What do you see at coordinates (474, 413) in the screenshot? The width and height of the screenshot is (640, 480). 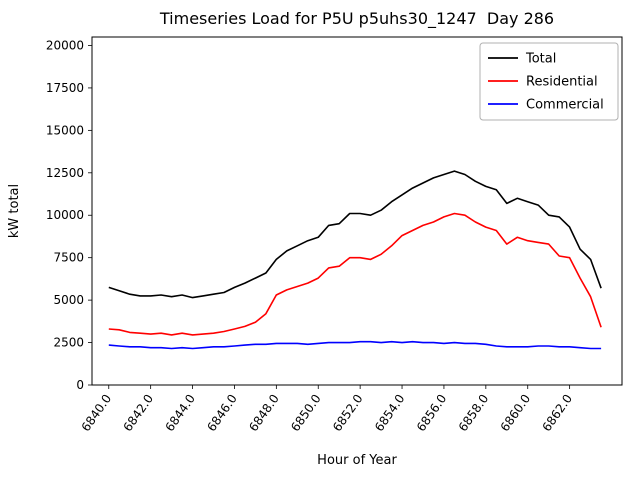 I see `x-tick-label: 6858.0` at bounding box center [474, 413].